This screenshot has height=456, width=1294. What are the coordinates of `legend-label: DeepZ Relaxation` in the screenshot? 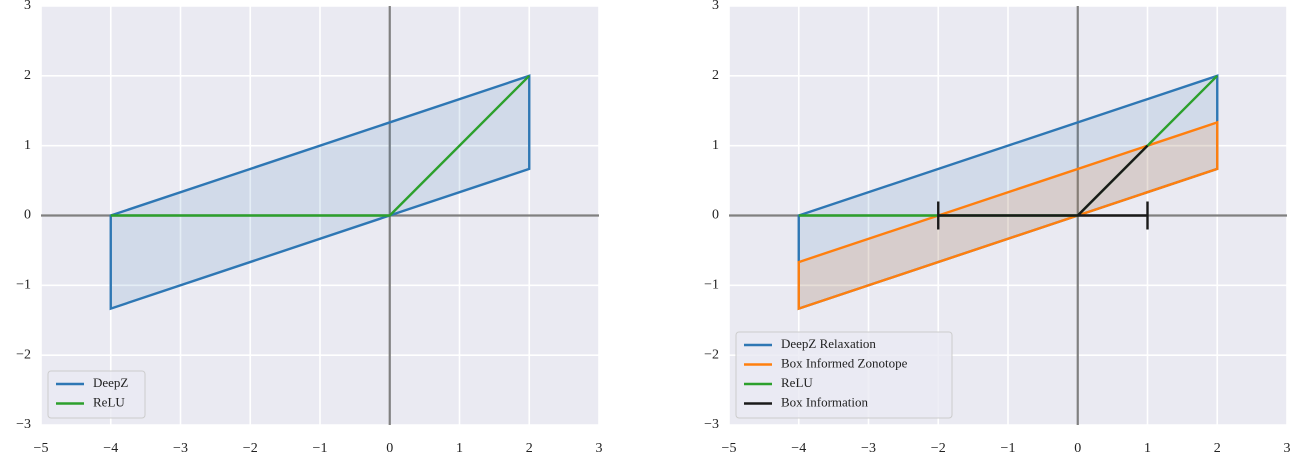 It's located at (828, 343).